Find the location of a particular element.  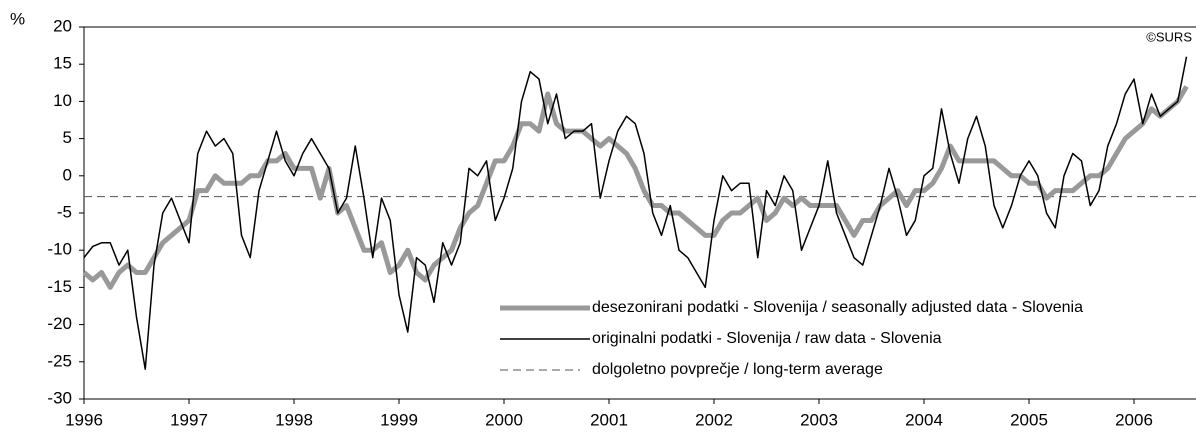

y-tick-label: -30 is located at coordinates (59, 397).